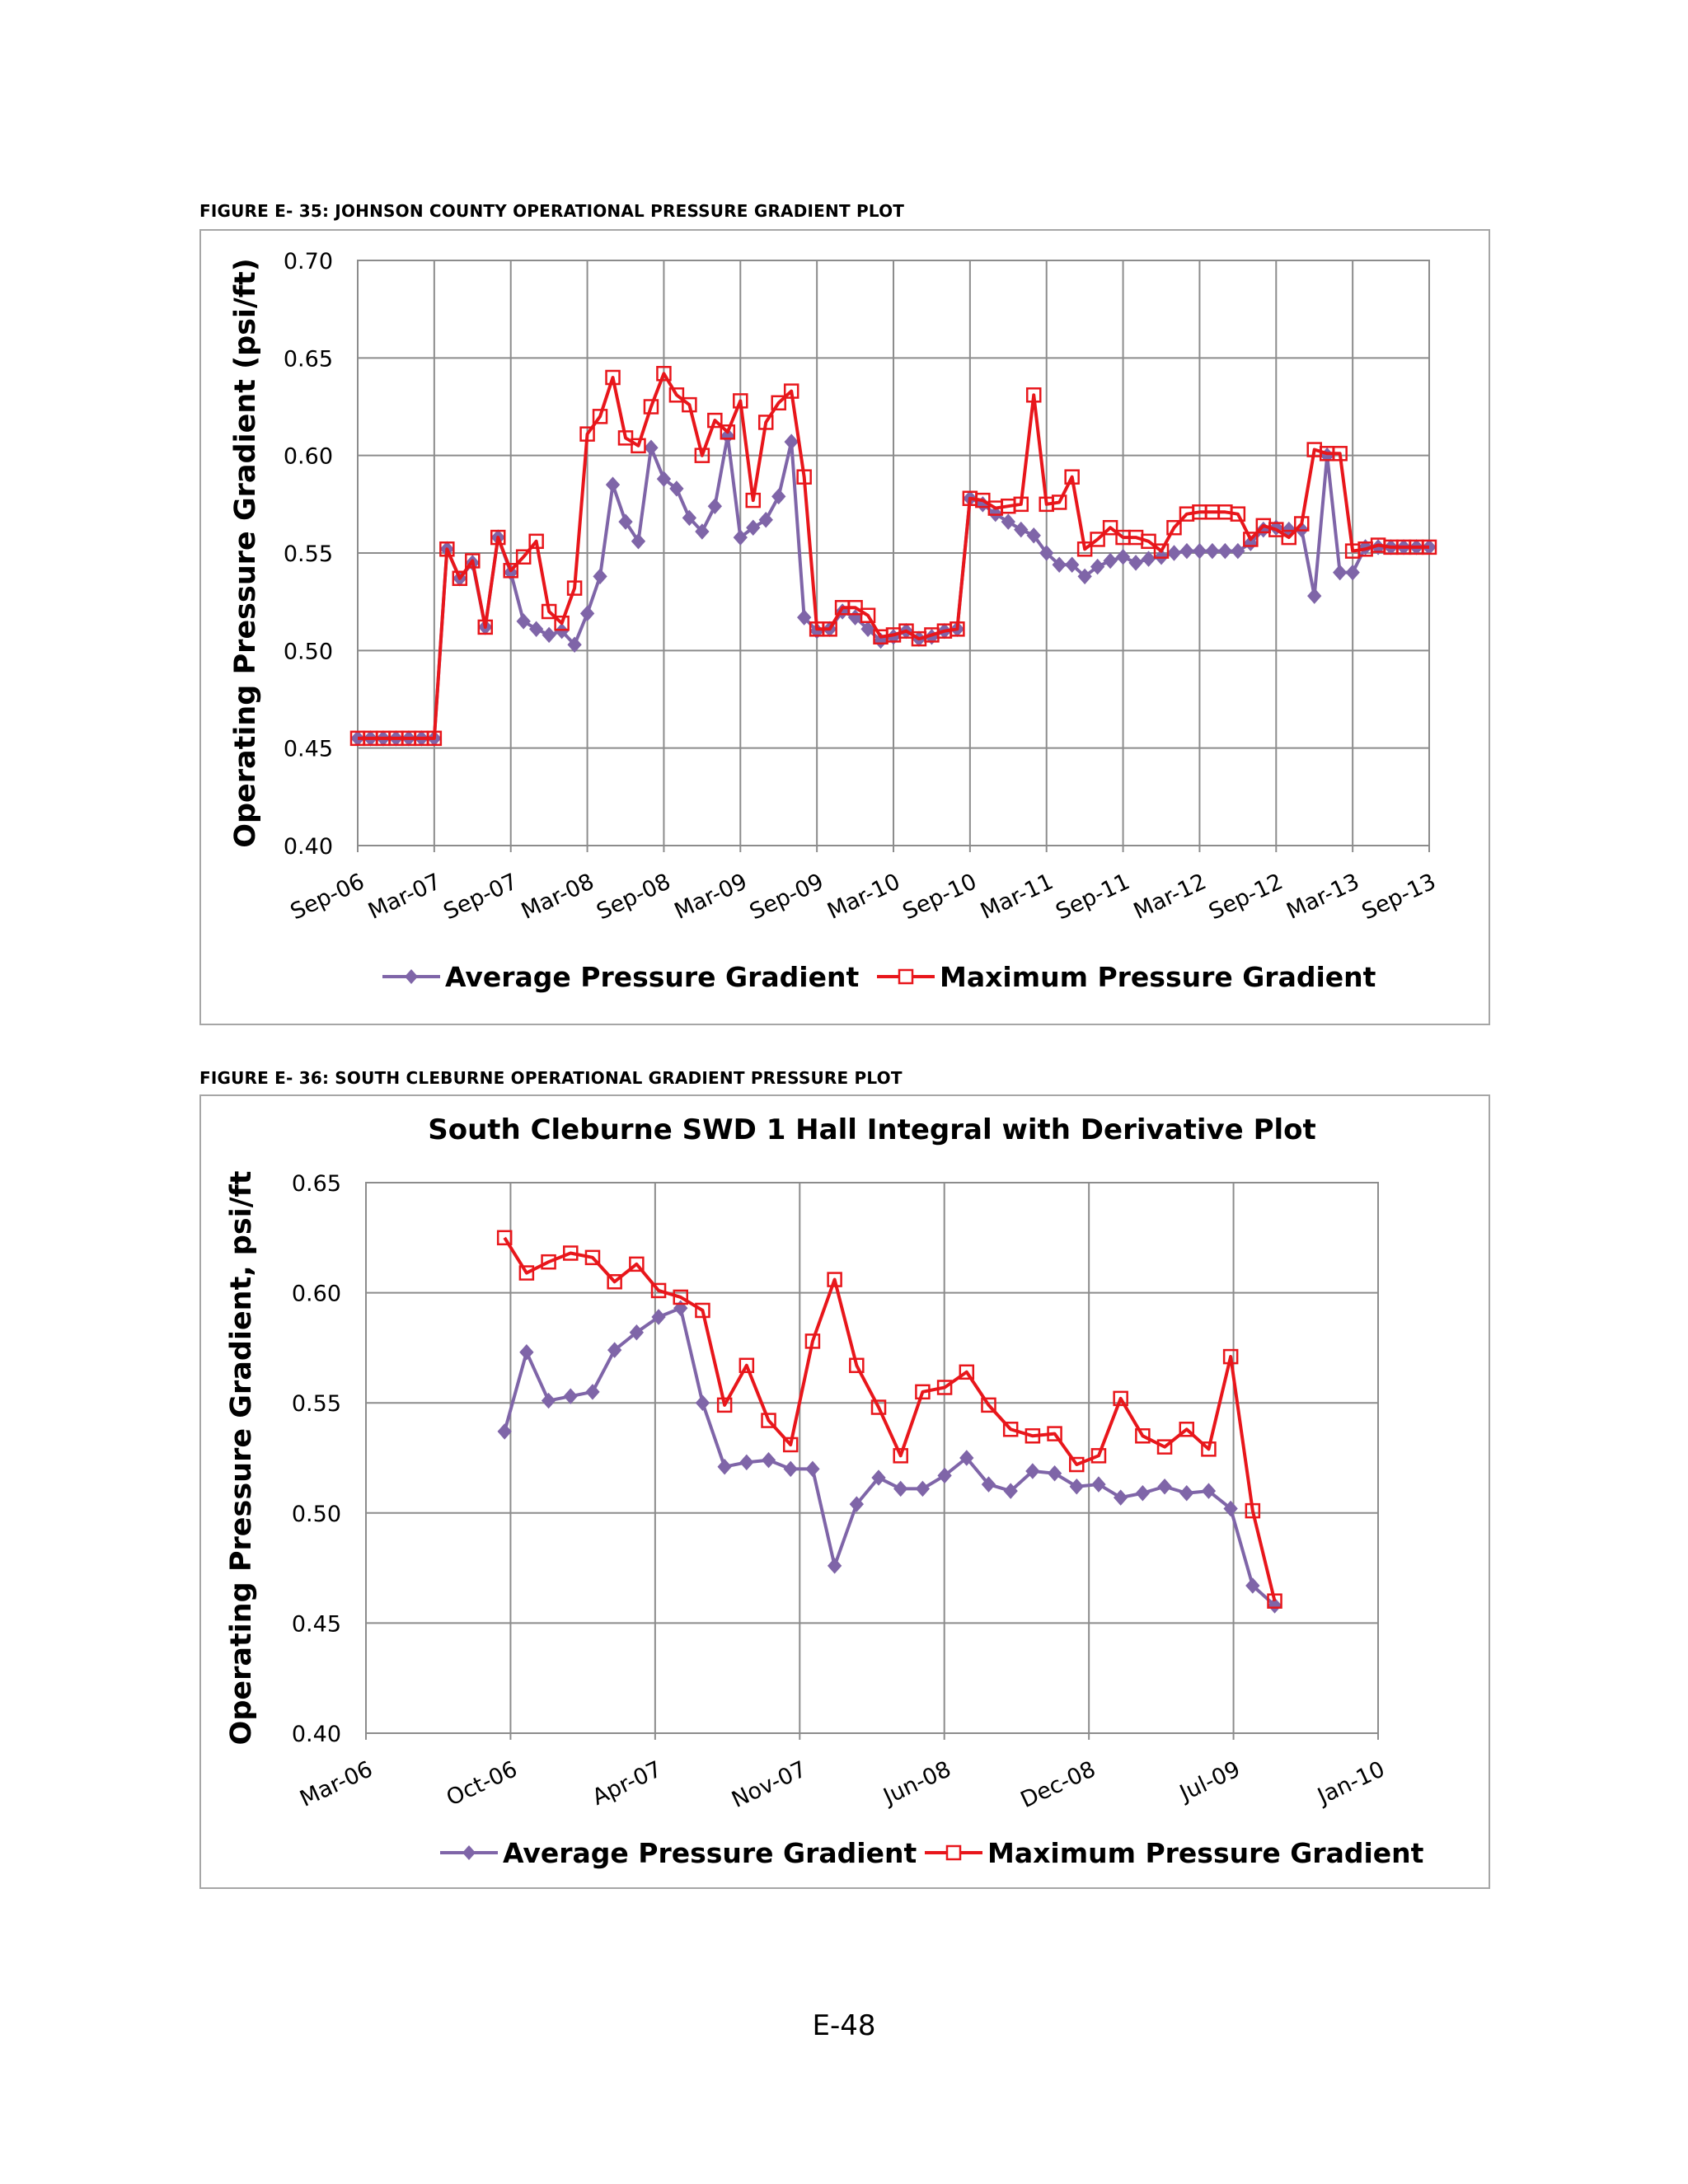 This screenshot has height=2184, width=1688. What do you see at coordinates (480, 897) in the screenshot?
I see `x-tick-label: Sep-07` at bounding box center [480, 897].